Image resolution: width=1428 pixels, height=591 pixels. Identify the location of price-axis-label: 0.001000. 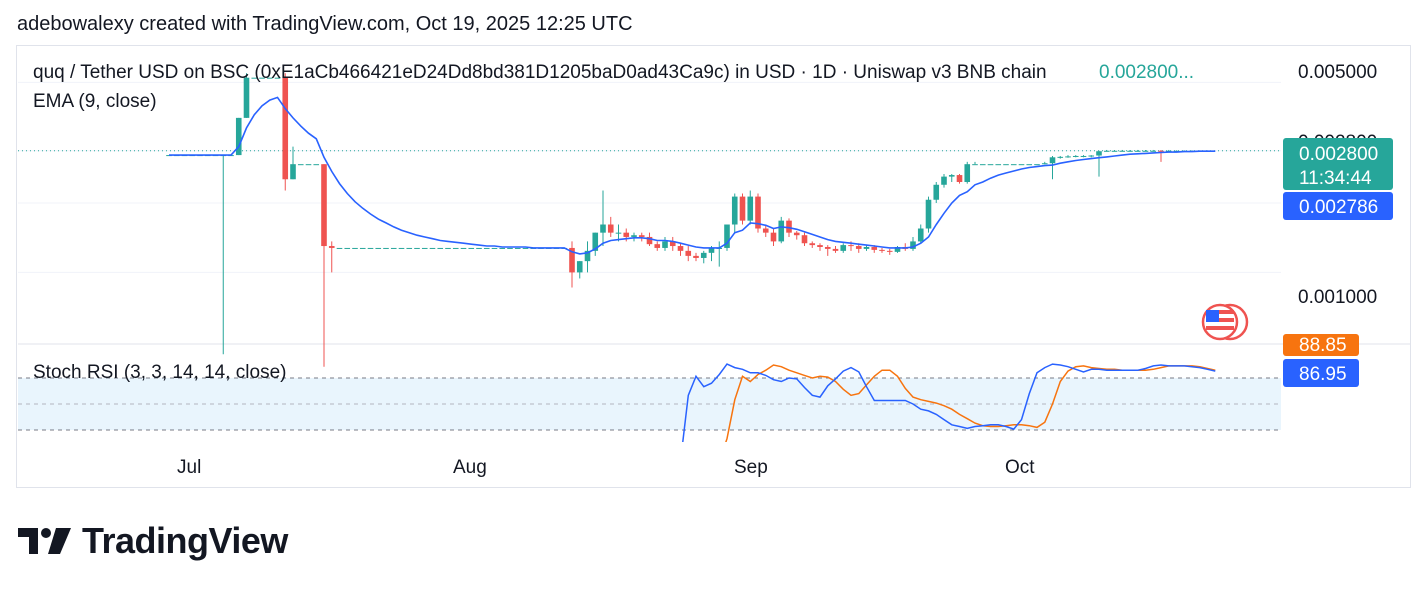
(1337, 297).